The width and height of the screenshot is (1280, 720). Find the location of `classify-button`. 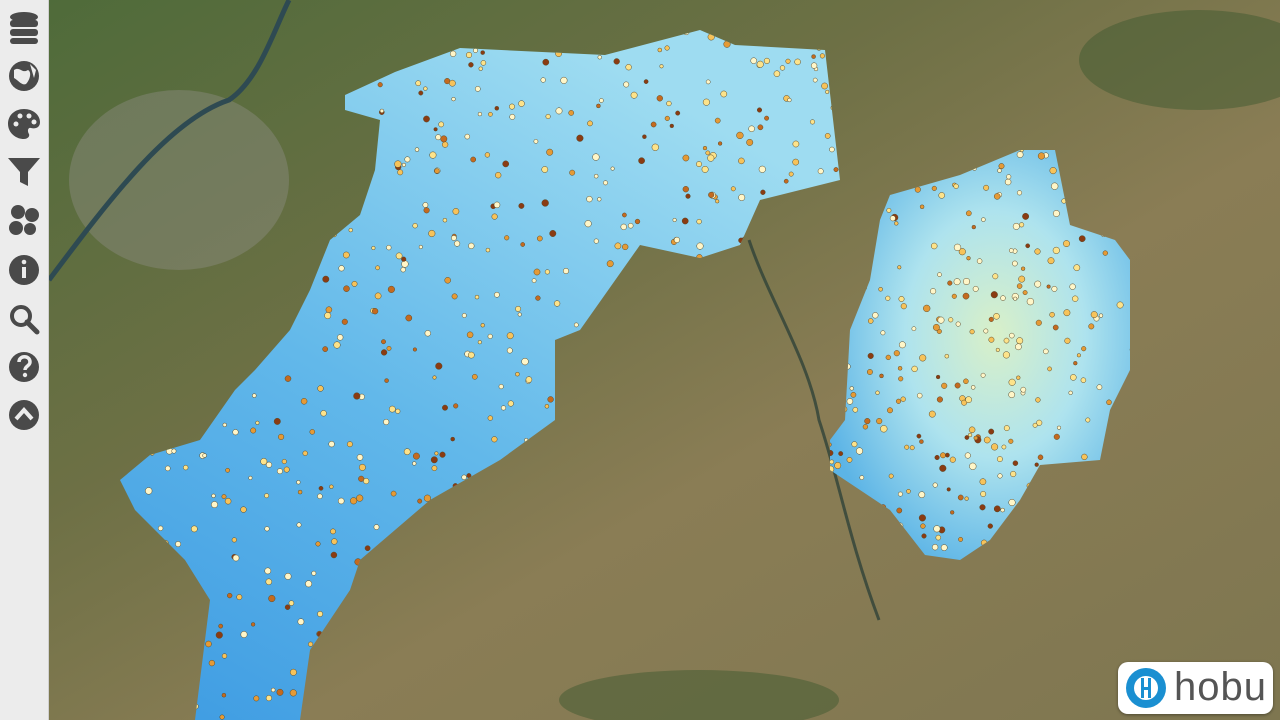

classify-button is located at coordinates (24, 220).